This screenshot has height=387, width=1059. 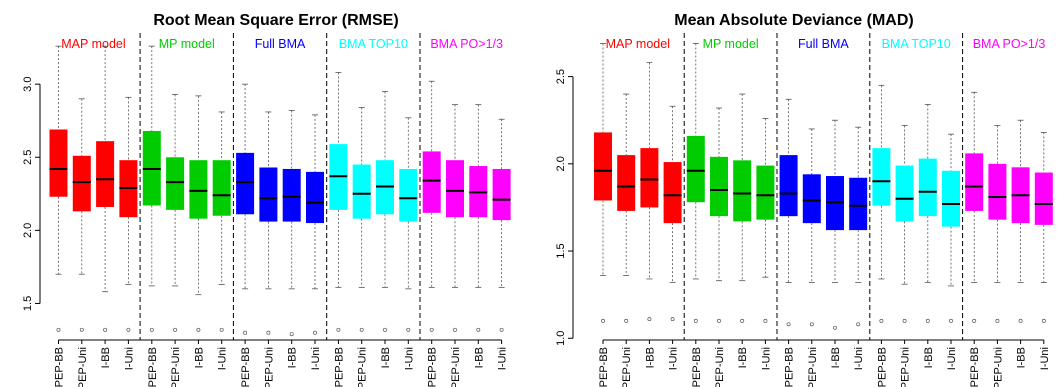 I want to click on y-tick-label: 1.5, so click(x=561, y=250).